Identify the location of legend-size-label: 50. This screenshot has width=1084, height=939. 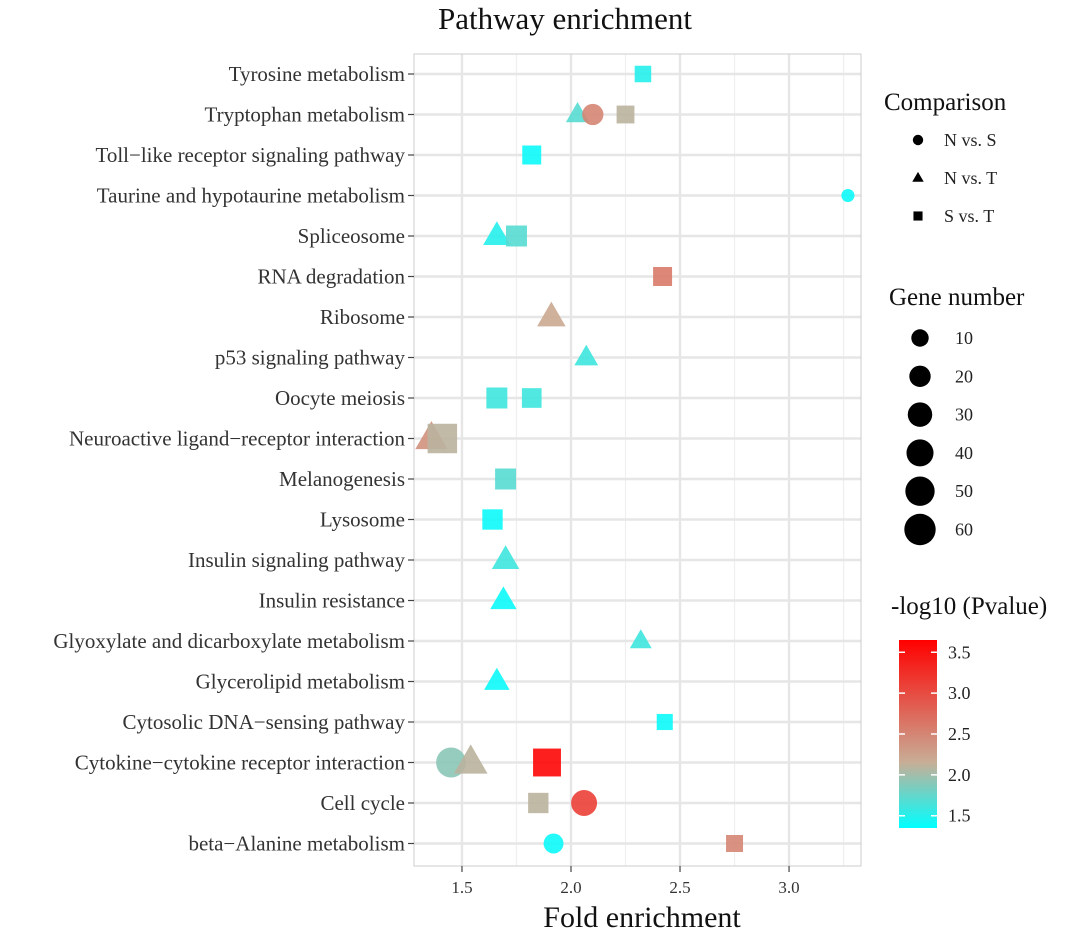
(964, 491).